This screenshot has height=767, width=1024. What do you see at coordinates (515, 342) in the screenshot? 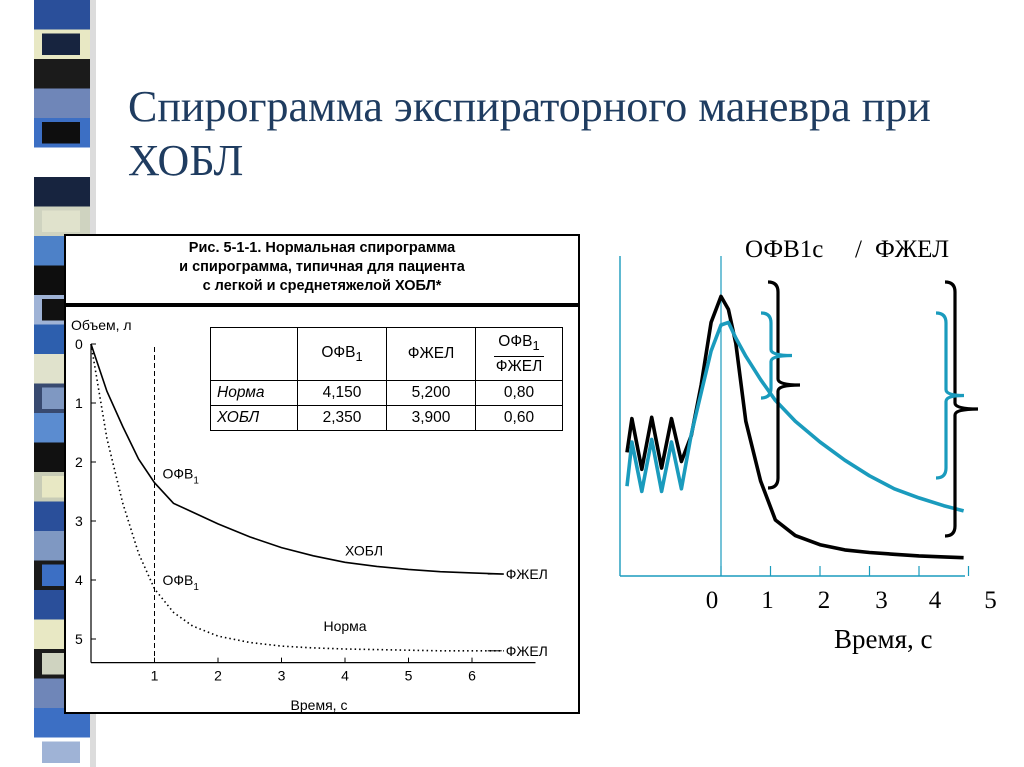
I see `ratio-numerator-text: ОФВ` at bounding box center [515, 342].